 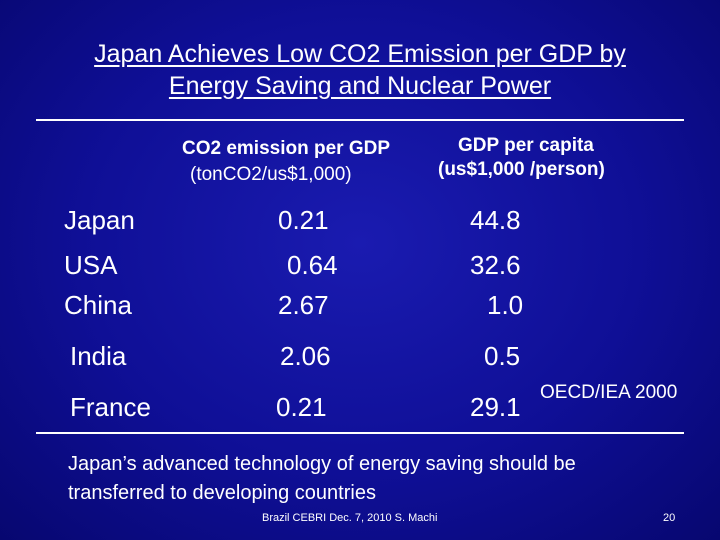 I want to click on gdp-value: 29.1, so click(x=495, y=407).